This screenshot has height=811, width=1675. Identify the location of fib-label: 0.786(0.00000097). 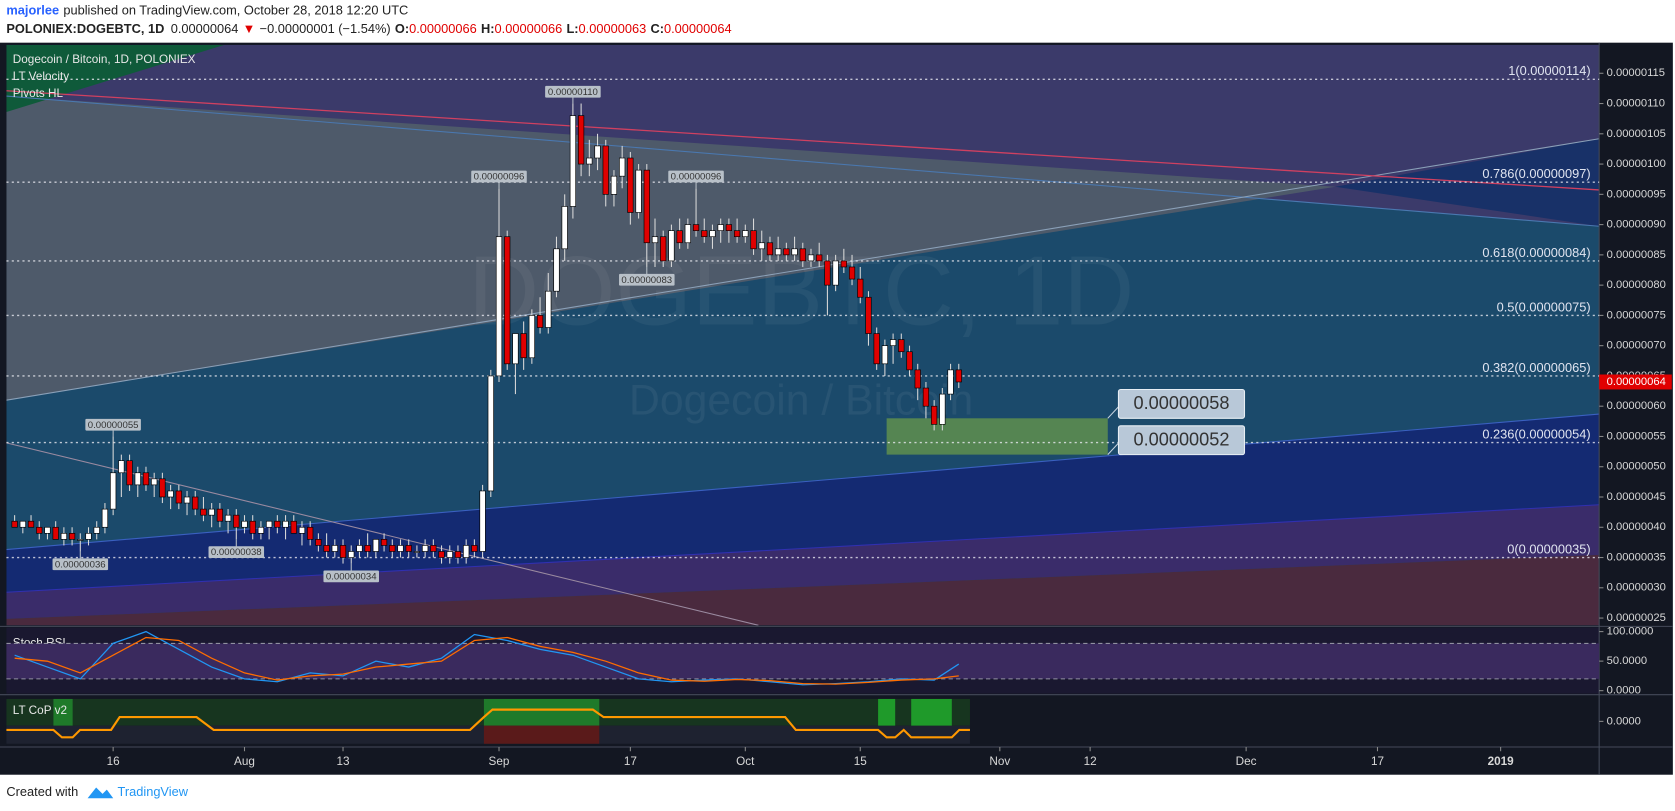
(1536, 173).